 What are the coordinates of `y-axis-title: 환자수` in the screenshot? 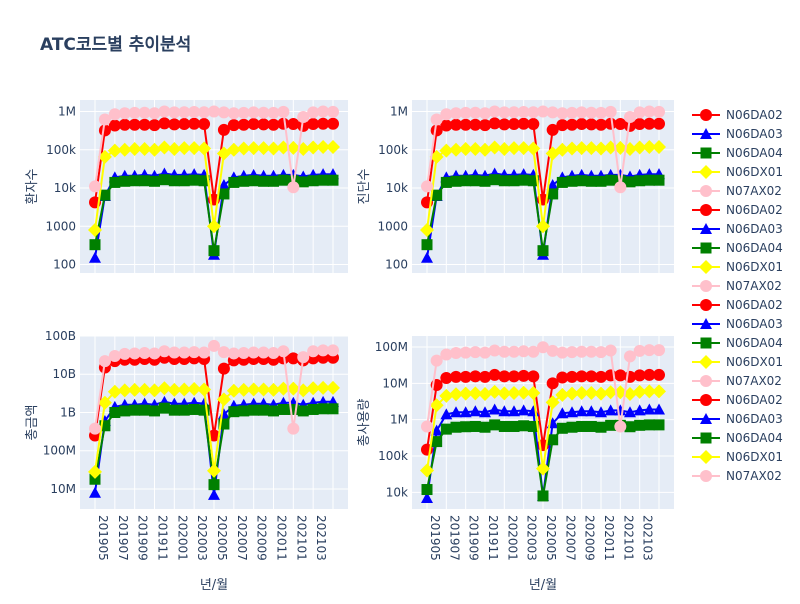 It's located at (32, 187).